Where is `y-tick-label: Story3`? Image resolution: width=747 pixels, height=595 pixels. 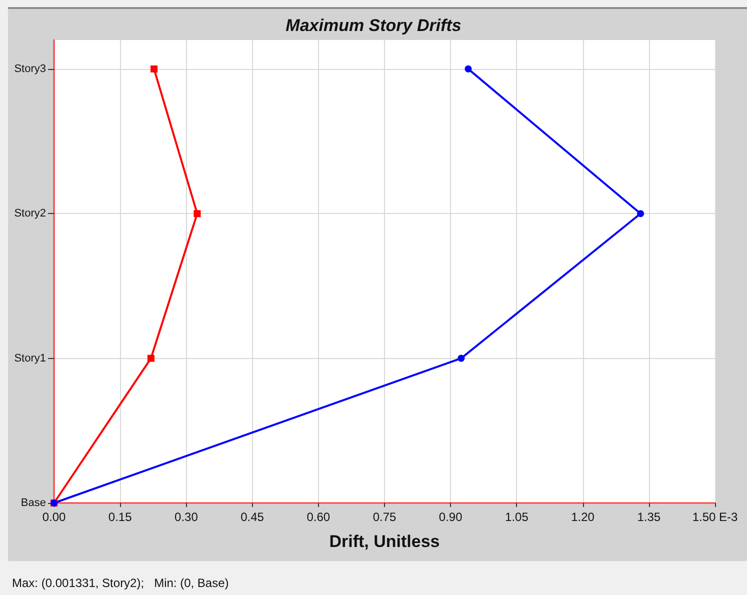
y-tick-label: Story3 is located at coordinates (30, 68).